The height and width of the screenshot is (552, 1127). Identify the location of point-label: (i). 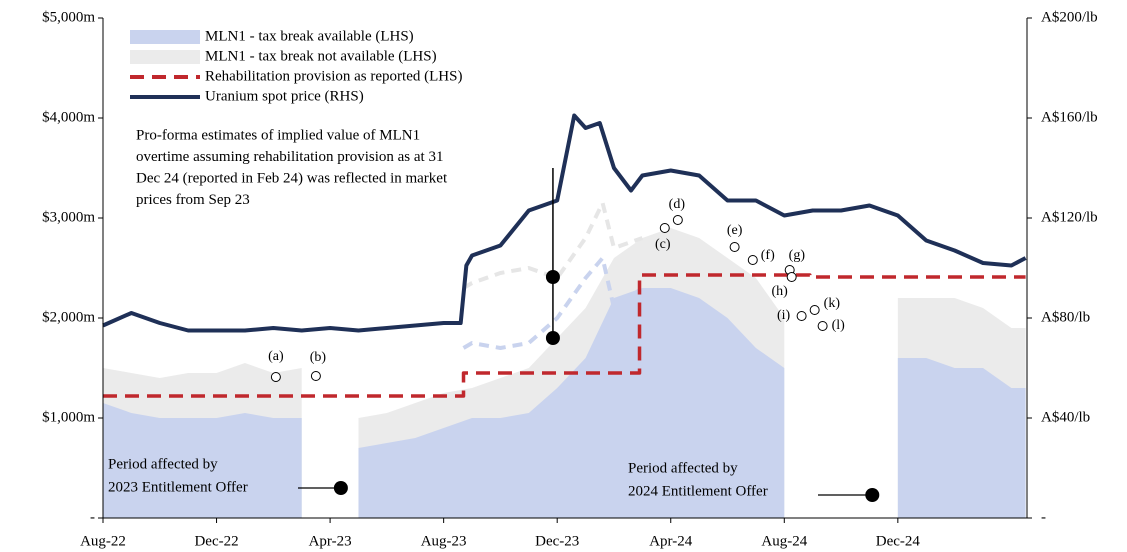
(784, 315).